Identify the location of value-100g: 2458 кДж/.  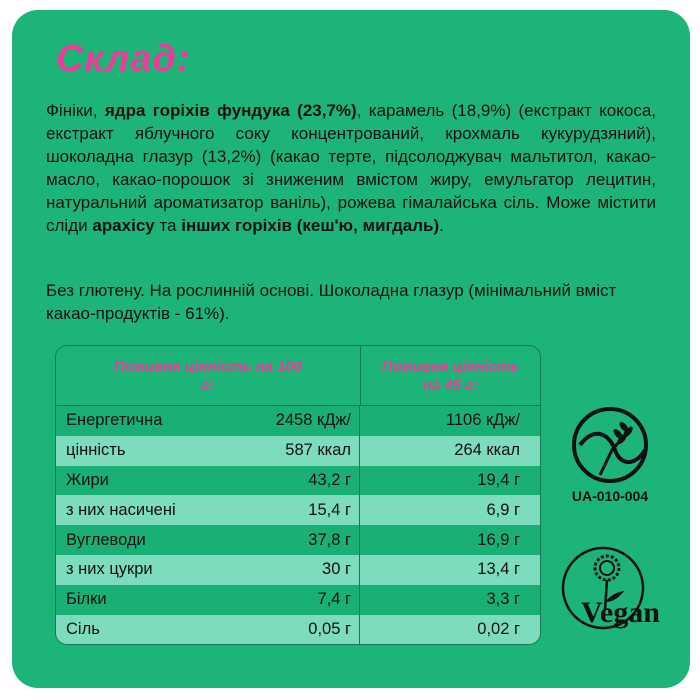
(313, 420).